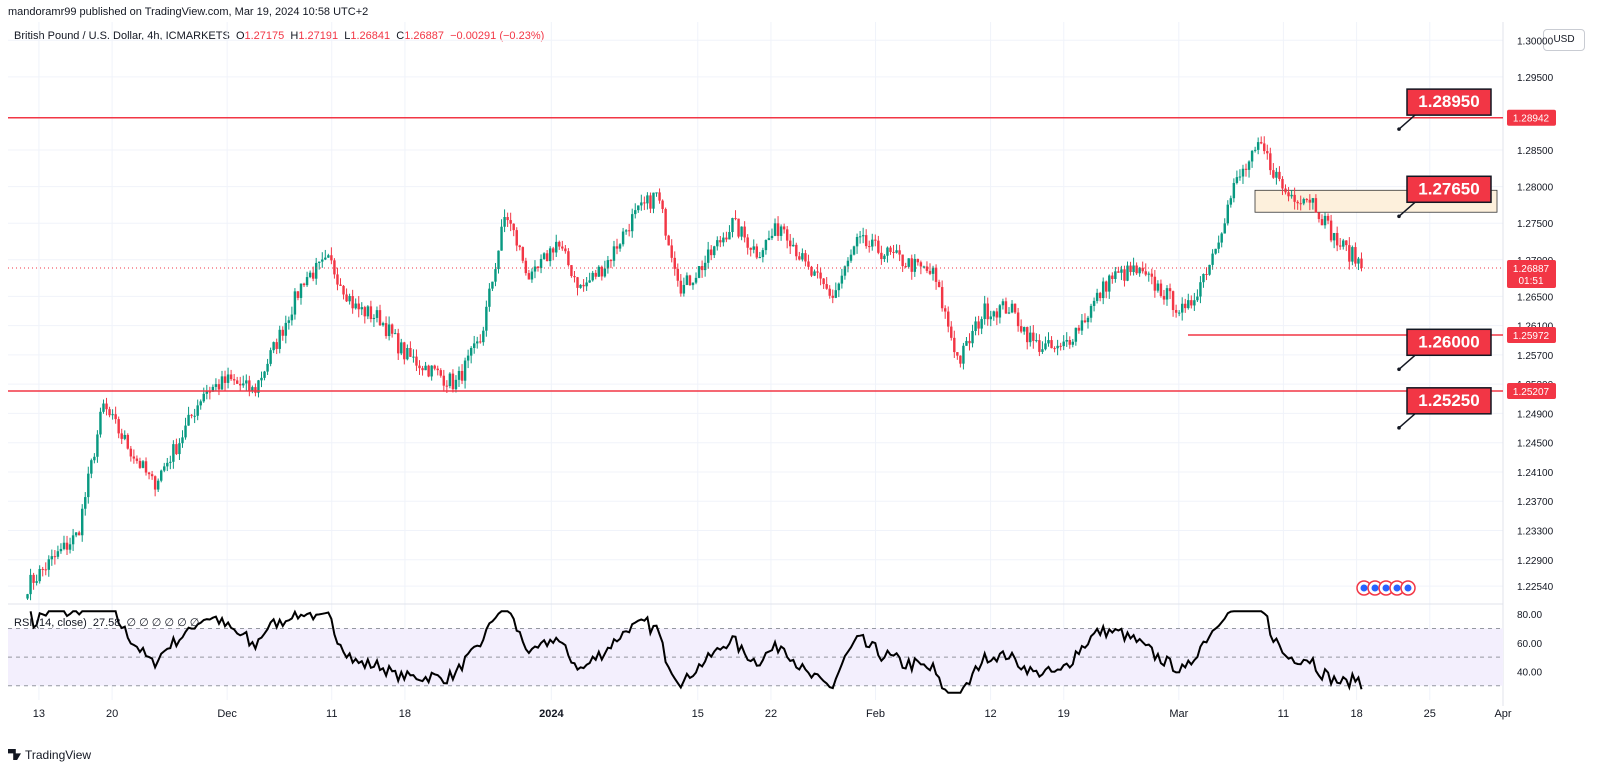 The height and width of the screenshot is (770, 1600). Describe the element at coordinates (1535, 224) in the screenshot. I see `price-tick-label: 1.27500` at that location.